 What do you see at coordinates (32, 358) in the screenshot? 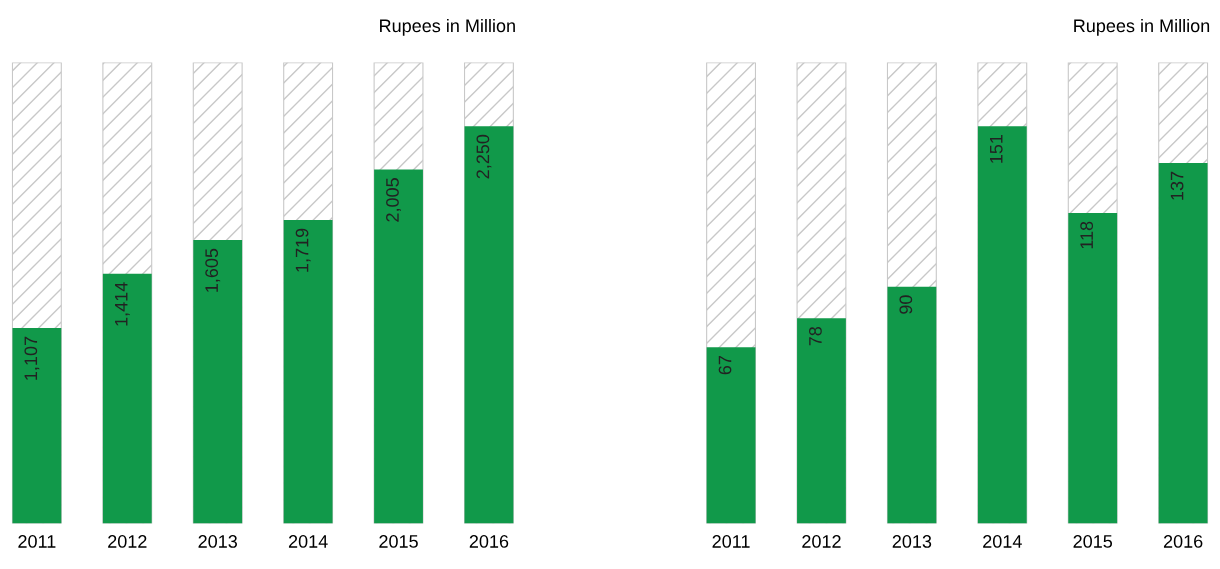
I see `data-label: 1,107` at bounding box center [32, 358].